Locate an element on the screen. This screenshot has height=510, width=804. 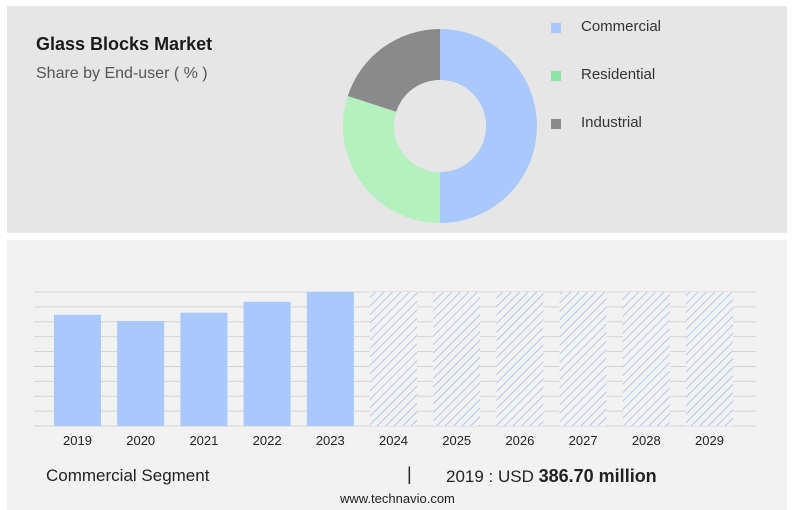
bar-2021 is located at coordinates (204, 369).